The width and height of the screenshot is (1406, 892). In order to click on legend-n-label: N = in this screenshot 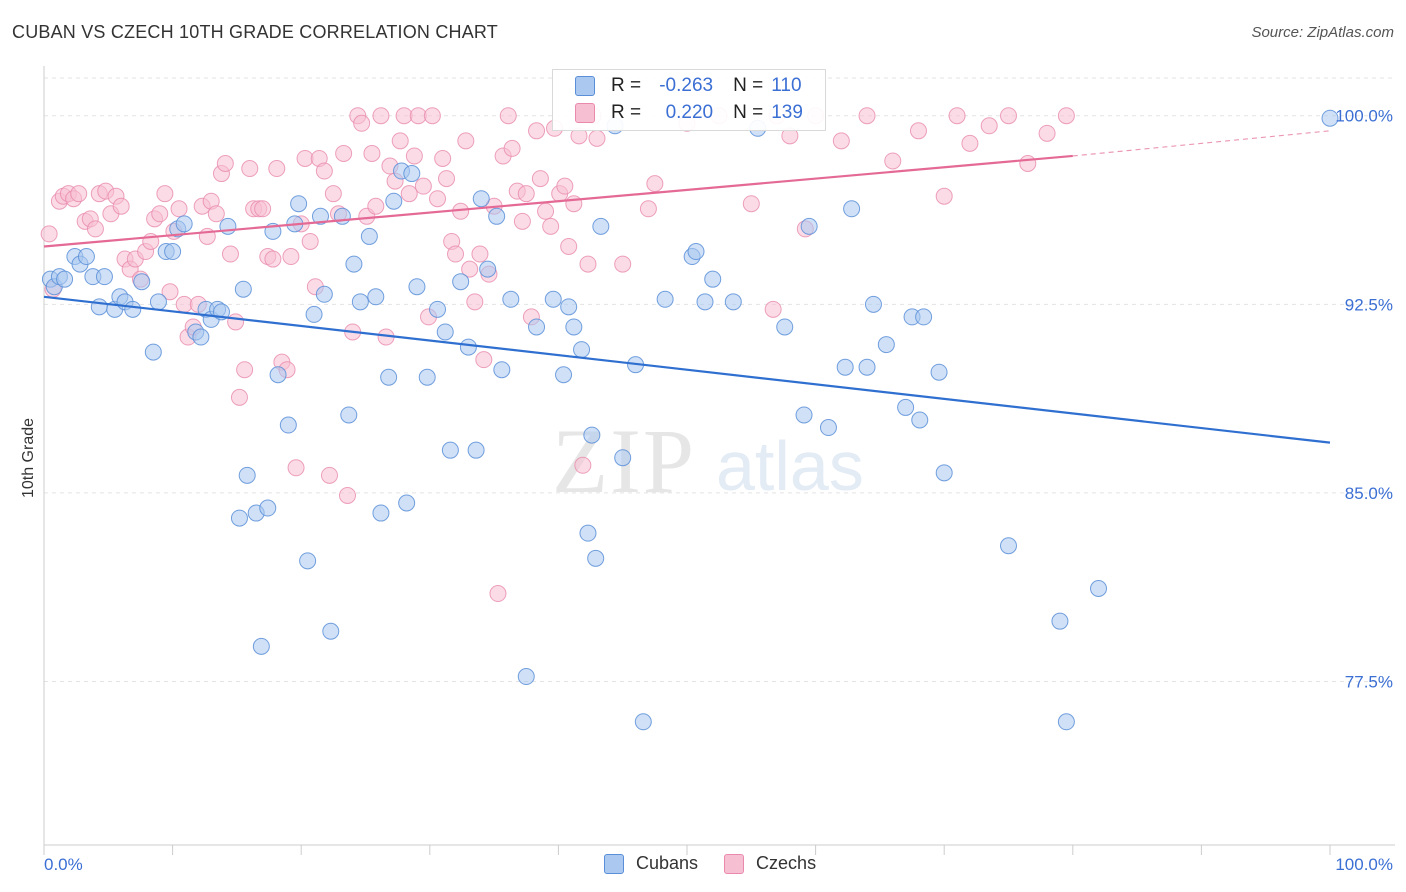, I will do `click(748, 85)`.